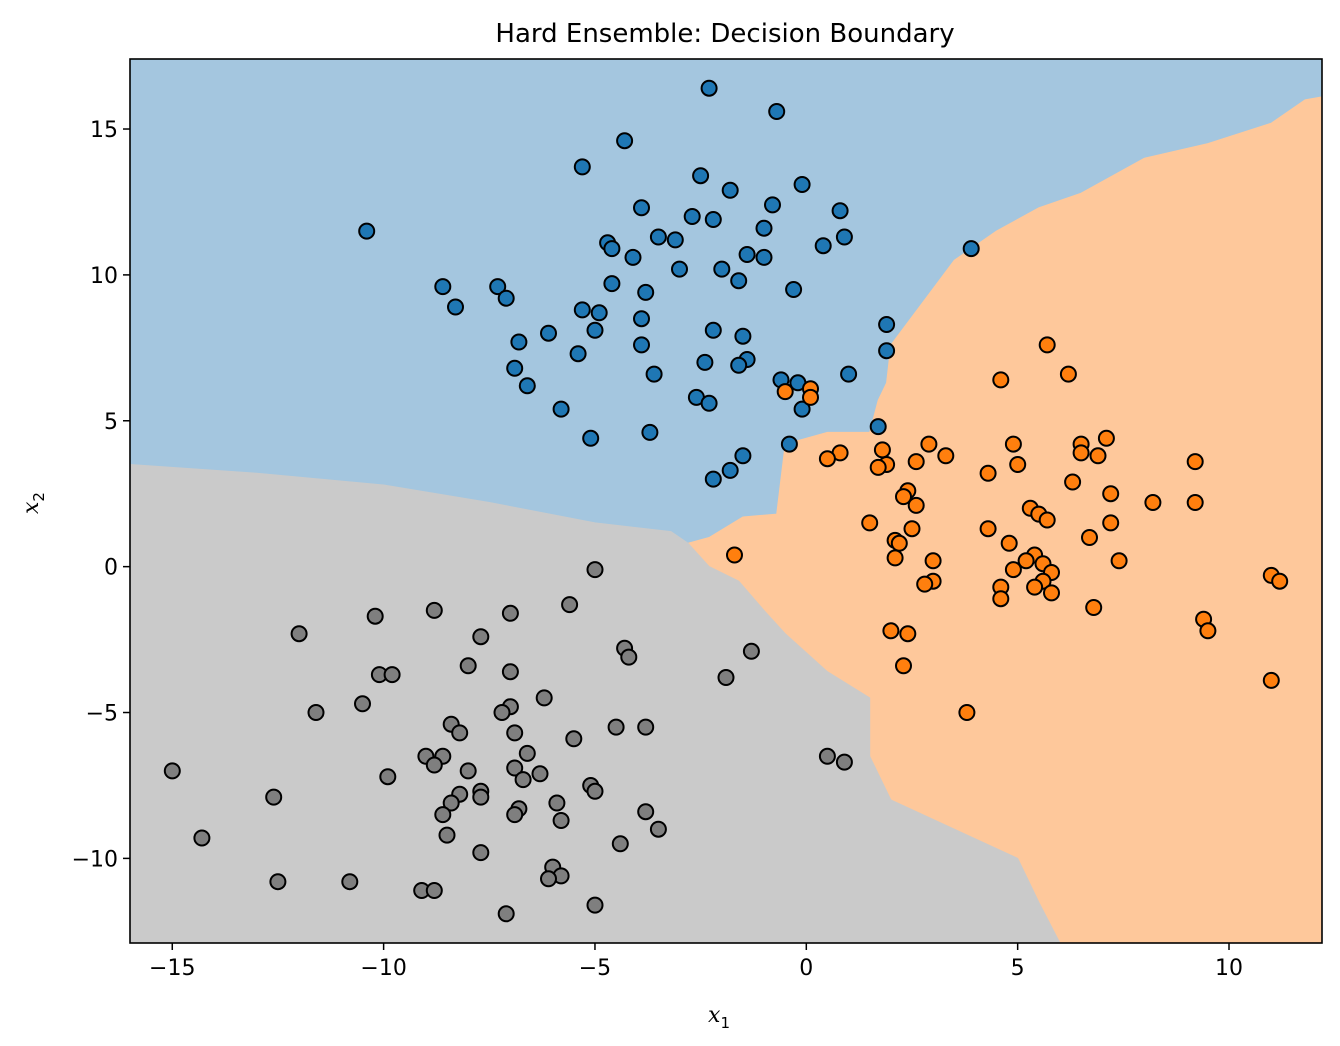 The image size is (1340, 1046). What do you see at coordinates (724, 34) in the screenshot?
I see `chart-title: Hard Ensemble: Decision Boundary` at bounding box center [724, 34].